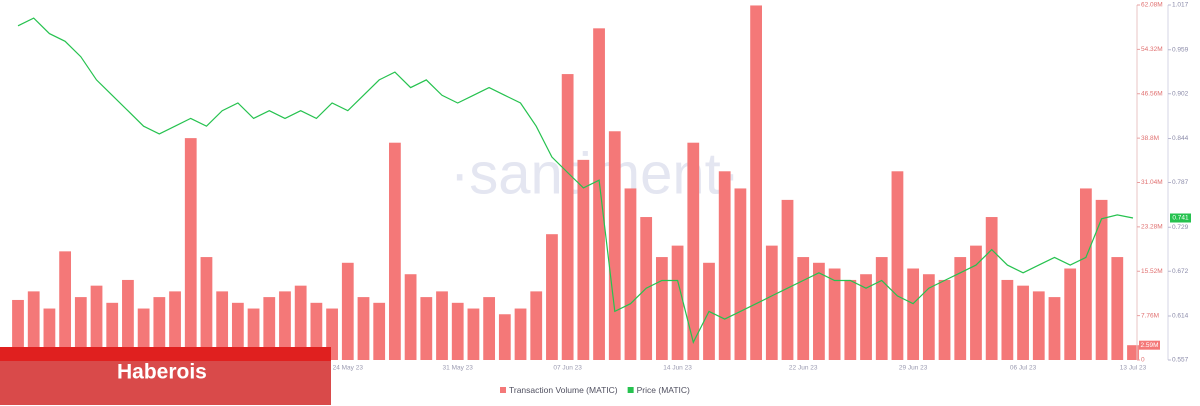 This screenshot has height=406, width=1200. I want to click on y-tick-label: 62.08M, so click(1152, 5).